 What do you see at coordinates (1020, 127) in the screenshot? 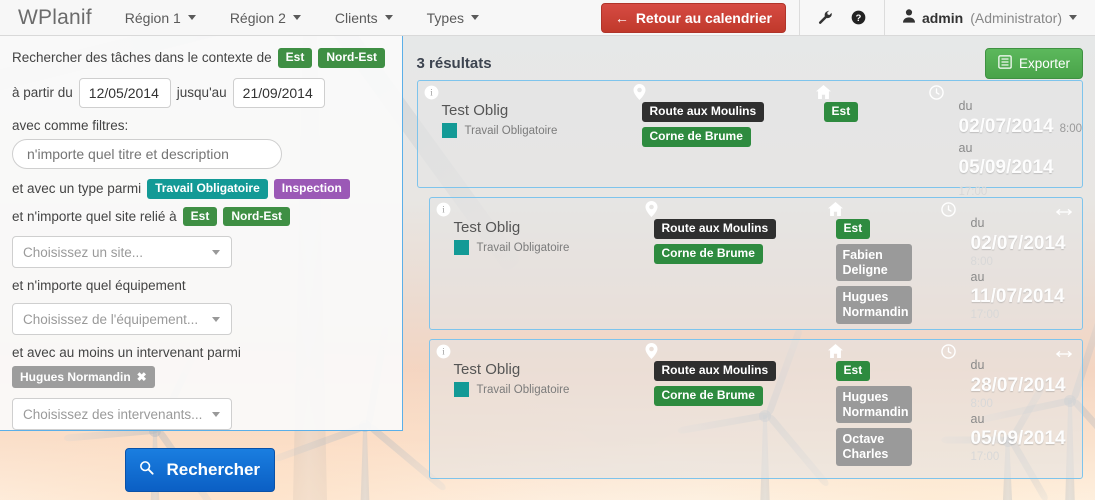
I see `card-date-from-line: 02/07/2014 8:00` at bounding box center [1020, 127].